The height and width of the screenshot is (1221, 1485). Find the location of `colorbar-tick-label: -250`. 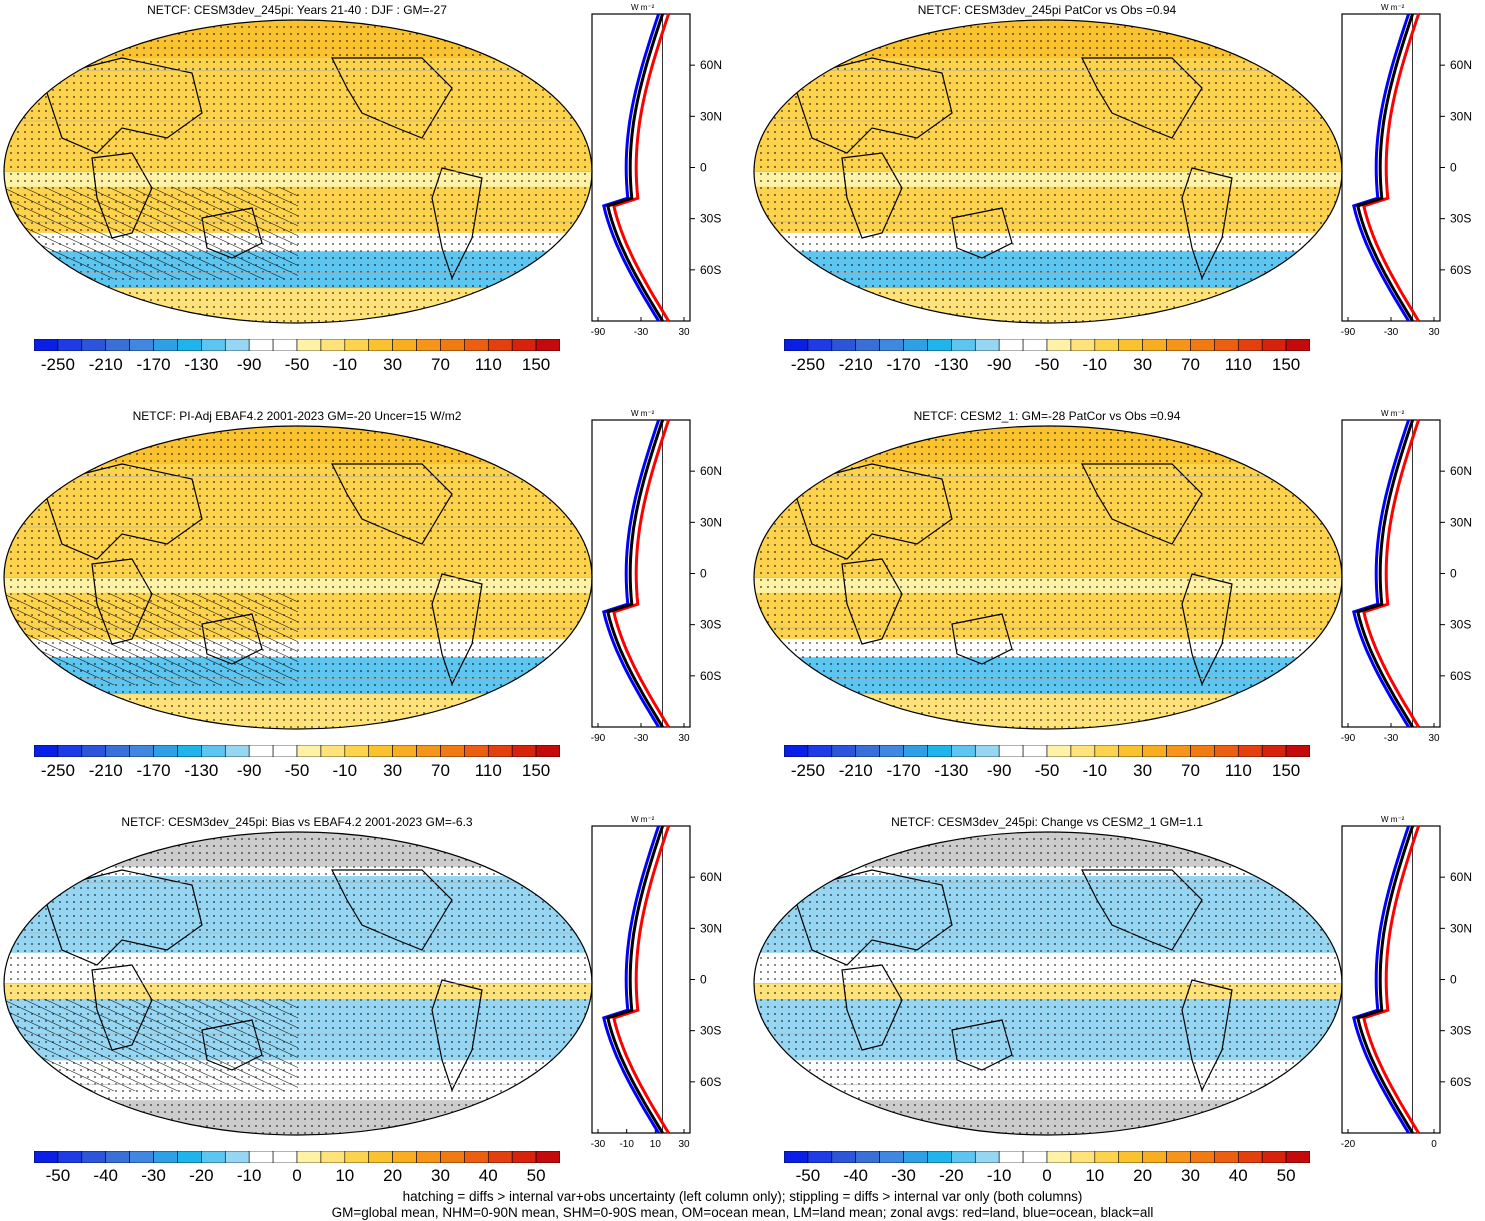

colorbar-tick-label: -250 is located at coordinates (57, 770).